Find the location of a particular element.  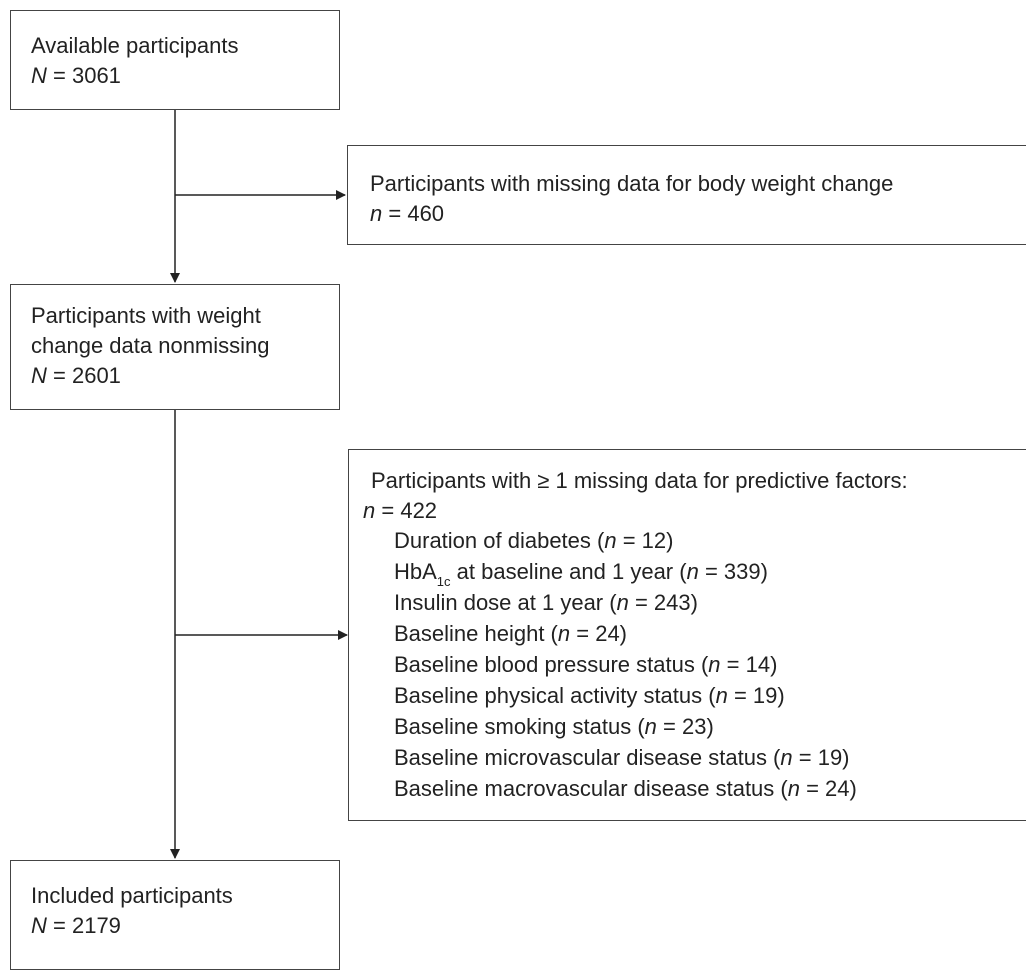

available-participants-box: Available participants N = 3061 is located at coordinates (175, 60).